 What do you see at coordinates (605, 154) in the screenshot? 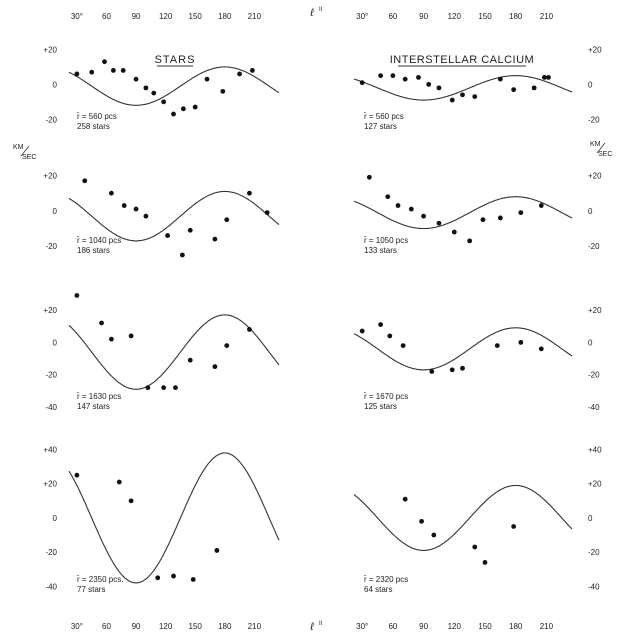
I see `units-label-right-bottom: SEC` at bounding box center [605, 154].